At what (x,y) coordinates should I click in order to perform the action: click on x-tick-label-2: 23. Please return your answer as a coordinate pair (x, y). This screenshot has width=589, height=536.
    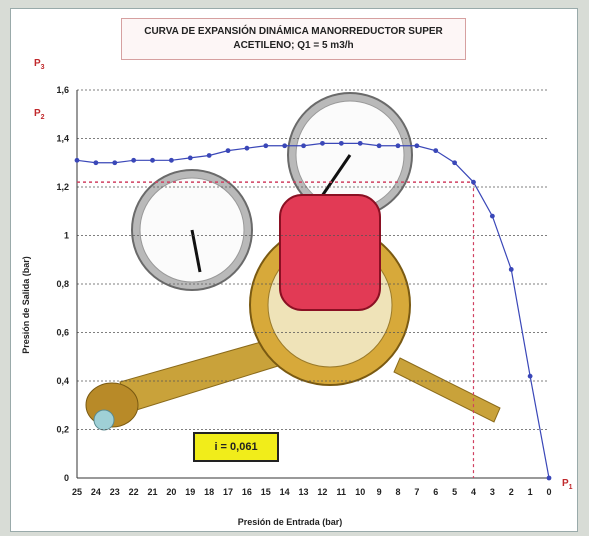
    Looking at the image, I should click on (115, 492).